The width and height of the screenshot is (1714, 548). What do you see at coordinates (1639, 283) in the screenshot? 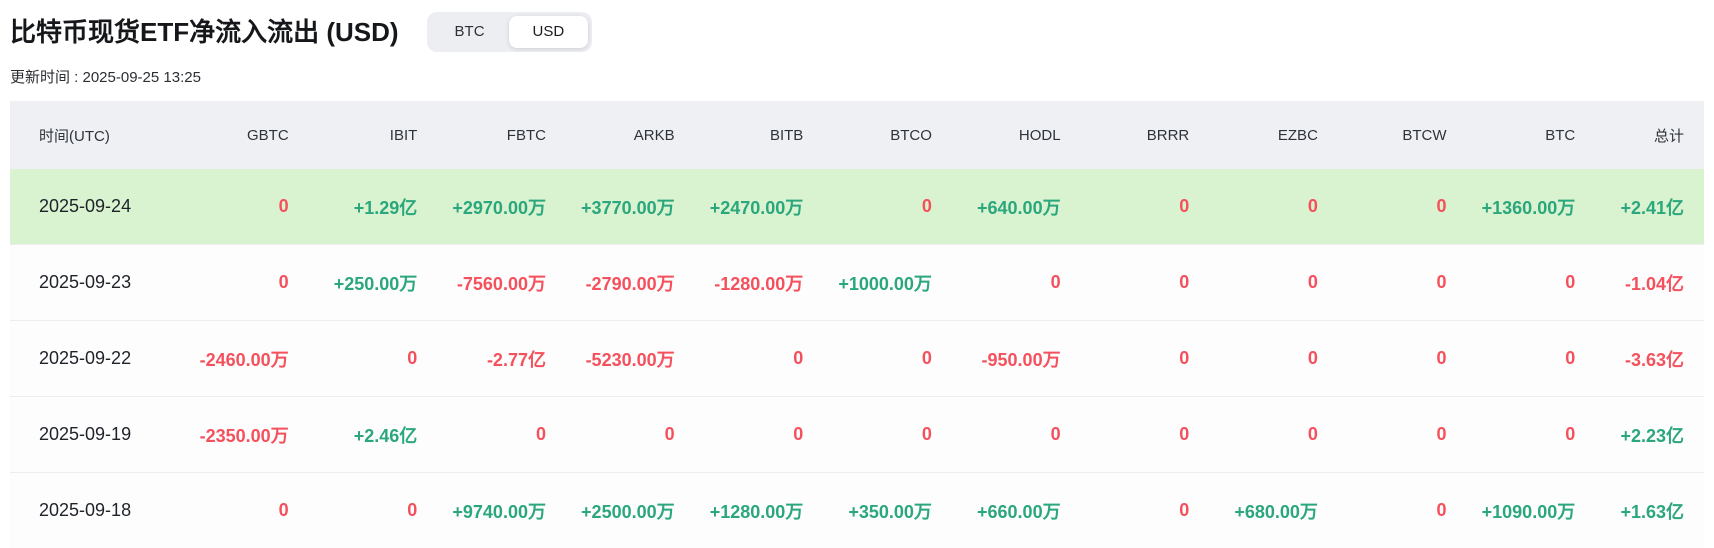
I see `cell-总计: -1.04亿` at bounding box center [1639, 283].